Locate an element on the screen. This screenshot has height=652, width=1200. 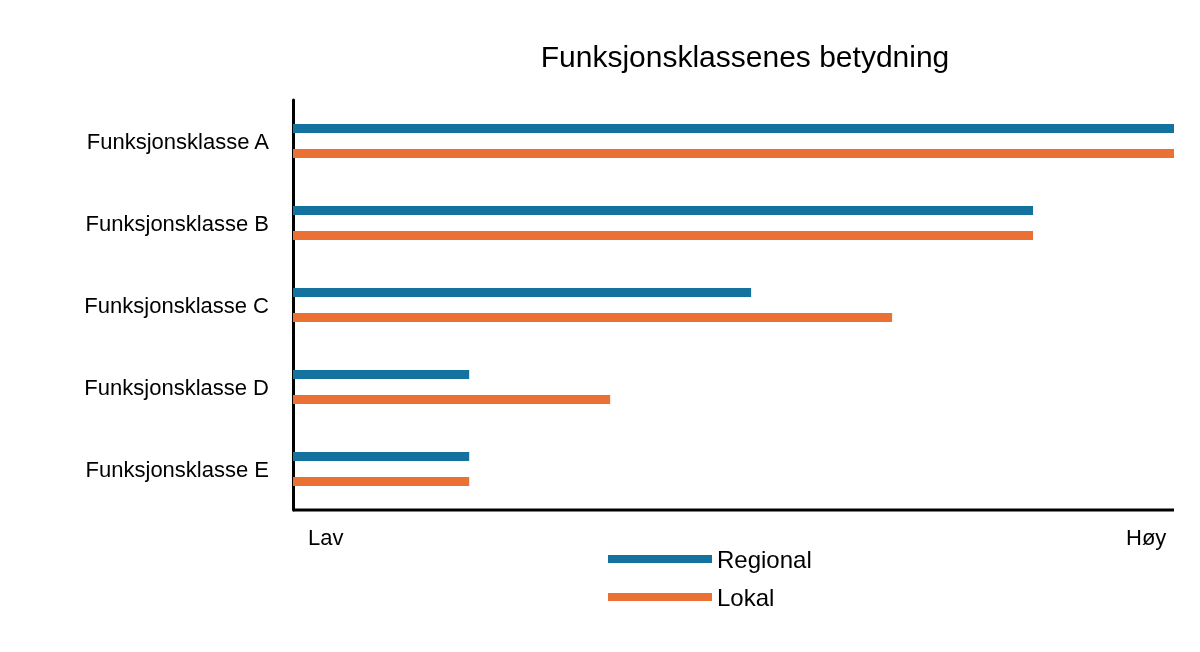
chart-title: Funksjonsklassenes betydning is located at coordinates (745, 56).